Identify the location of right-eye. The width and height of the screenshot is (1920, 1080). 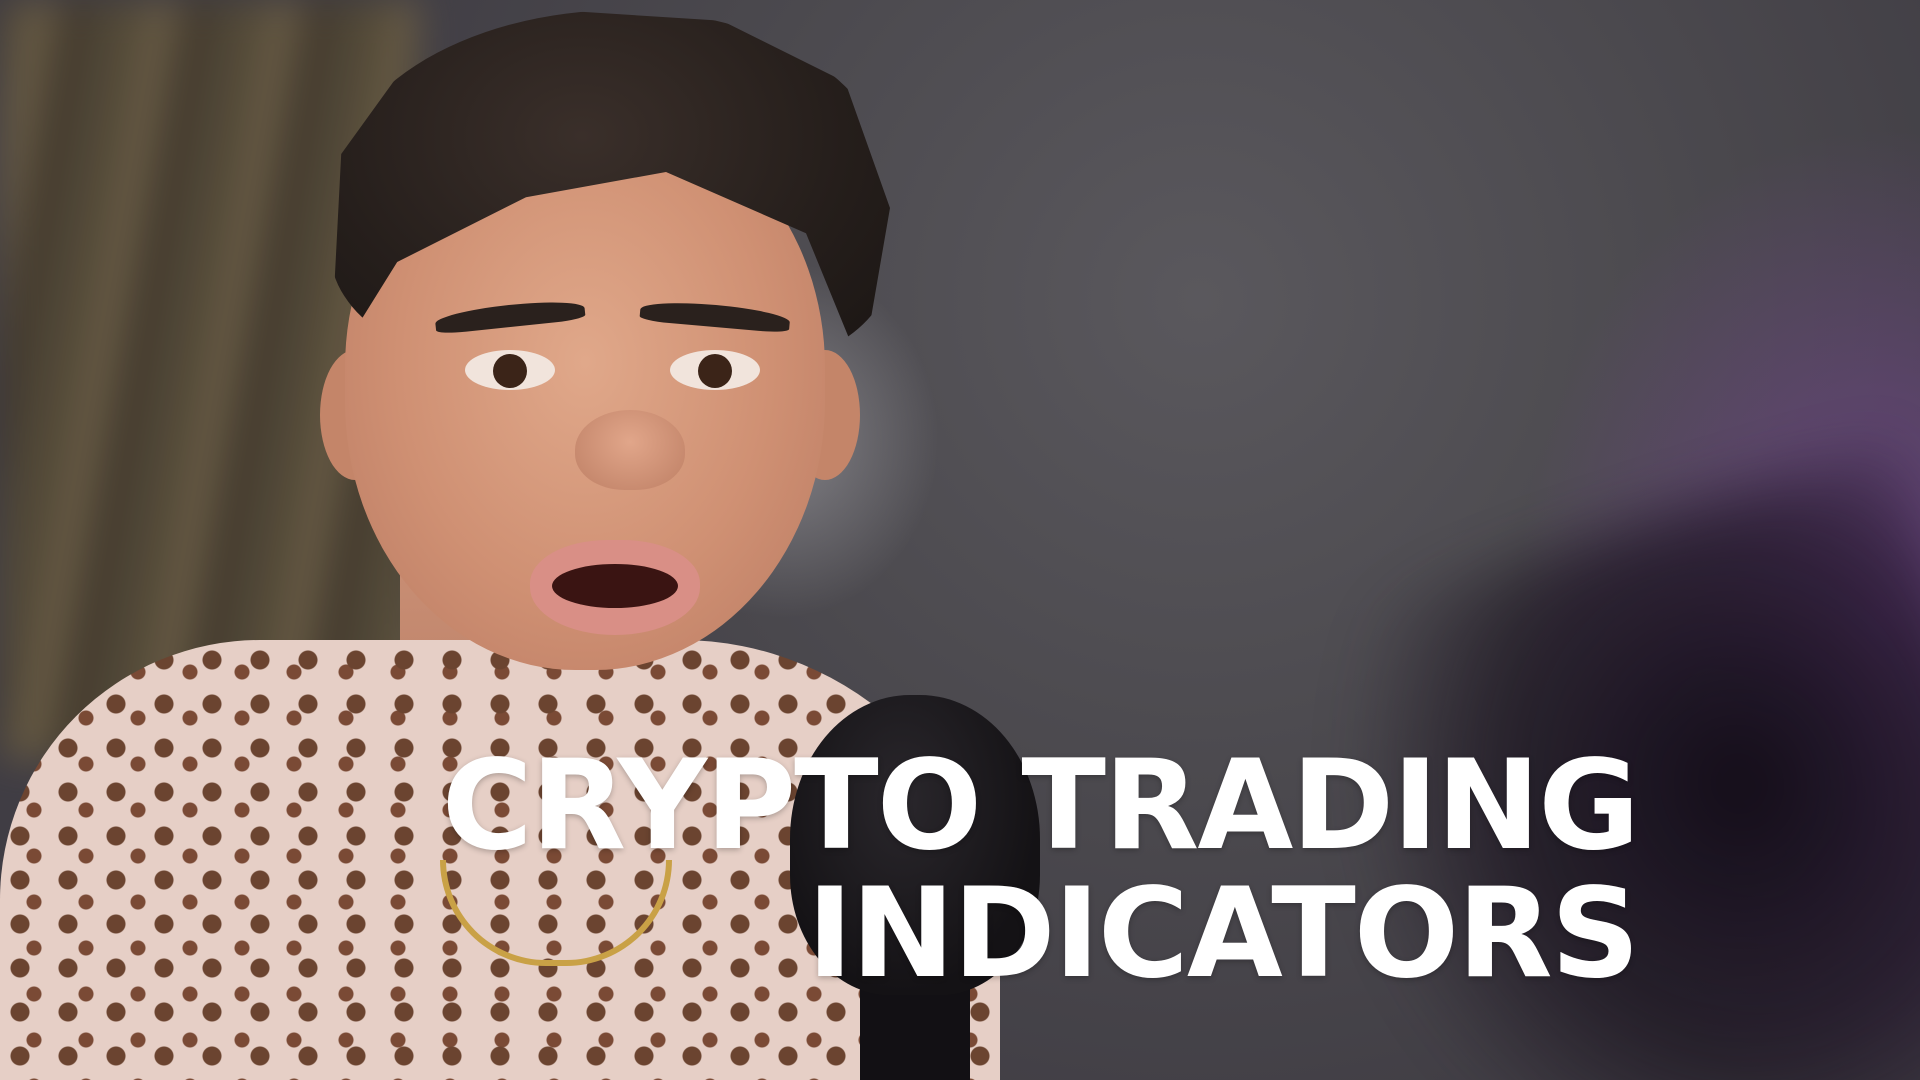
(715, 370).